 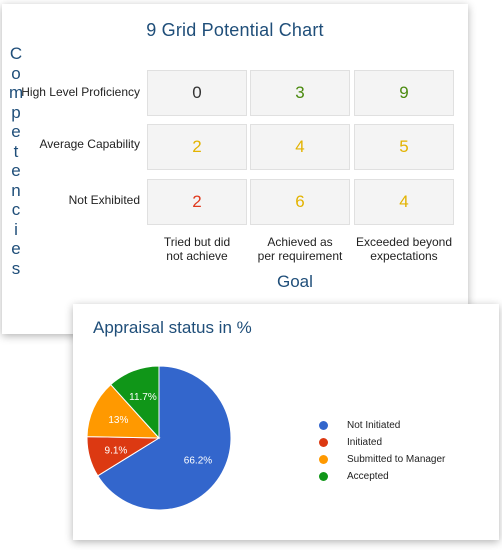 What do you see at coordinates (374, 425) in the screenshot?
I see `legend-label: Not Initiated` at bounding box center [374, 425].